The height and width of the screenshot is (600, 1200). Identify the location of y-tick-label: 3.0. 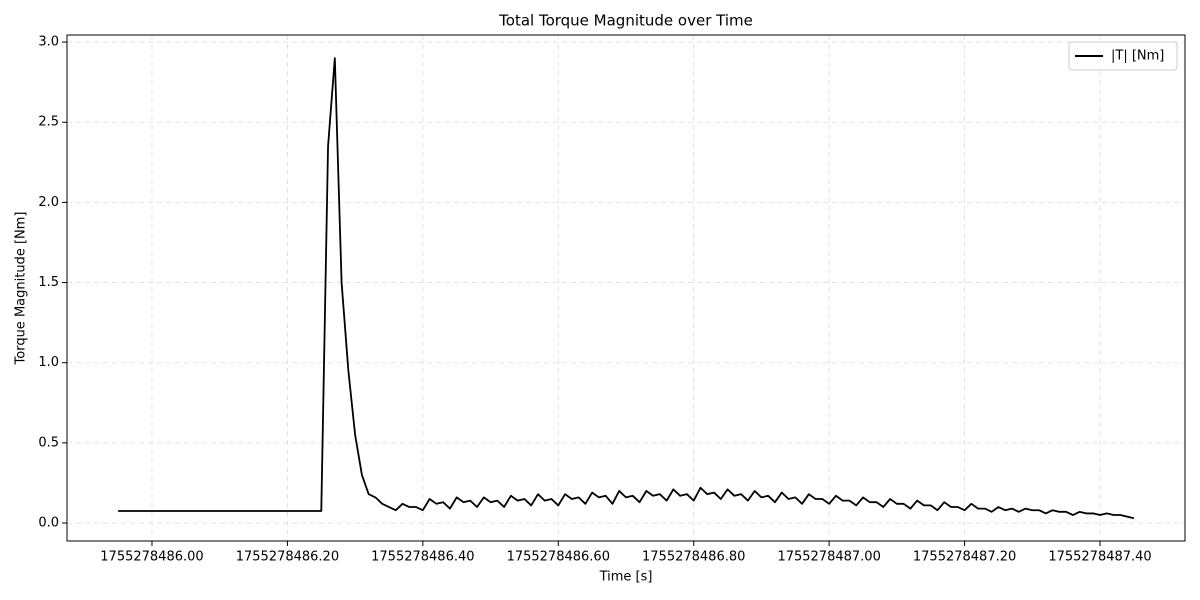
(48, 42).